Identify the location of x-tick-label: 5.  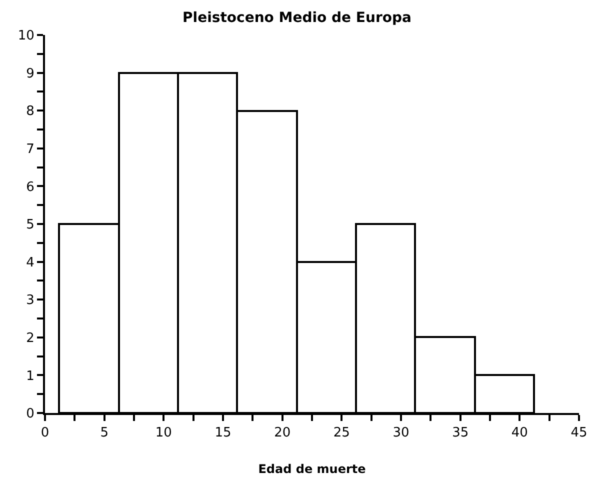
(104, 433).